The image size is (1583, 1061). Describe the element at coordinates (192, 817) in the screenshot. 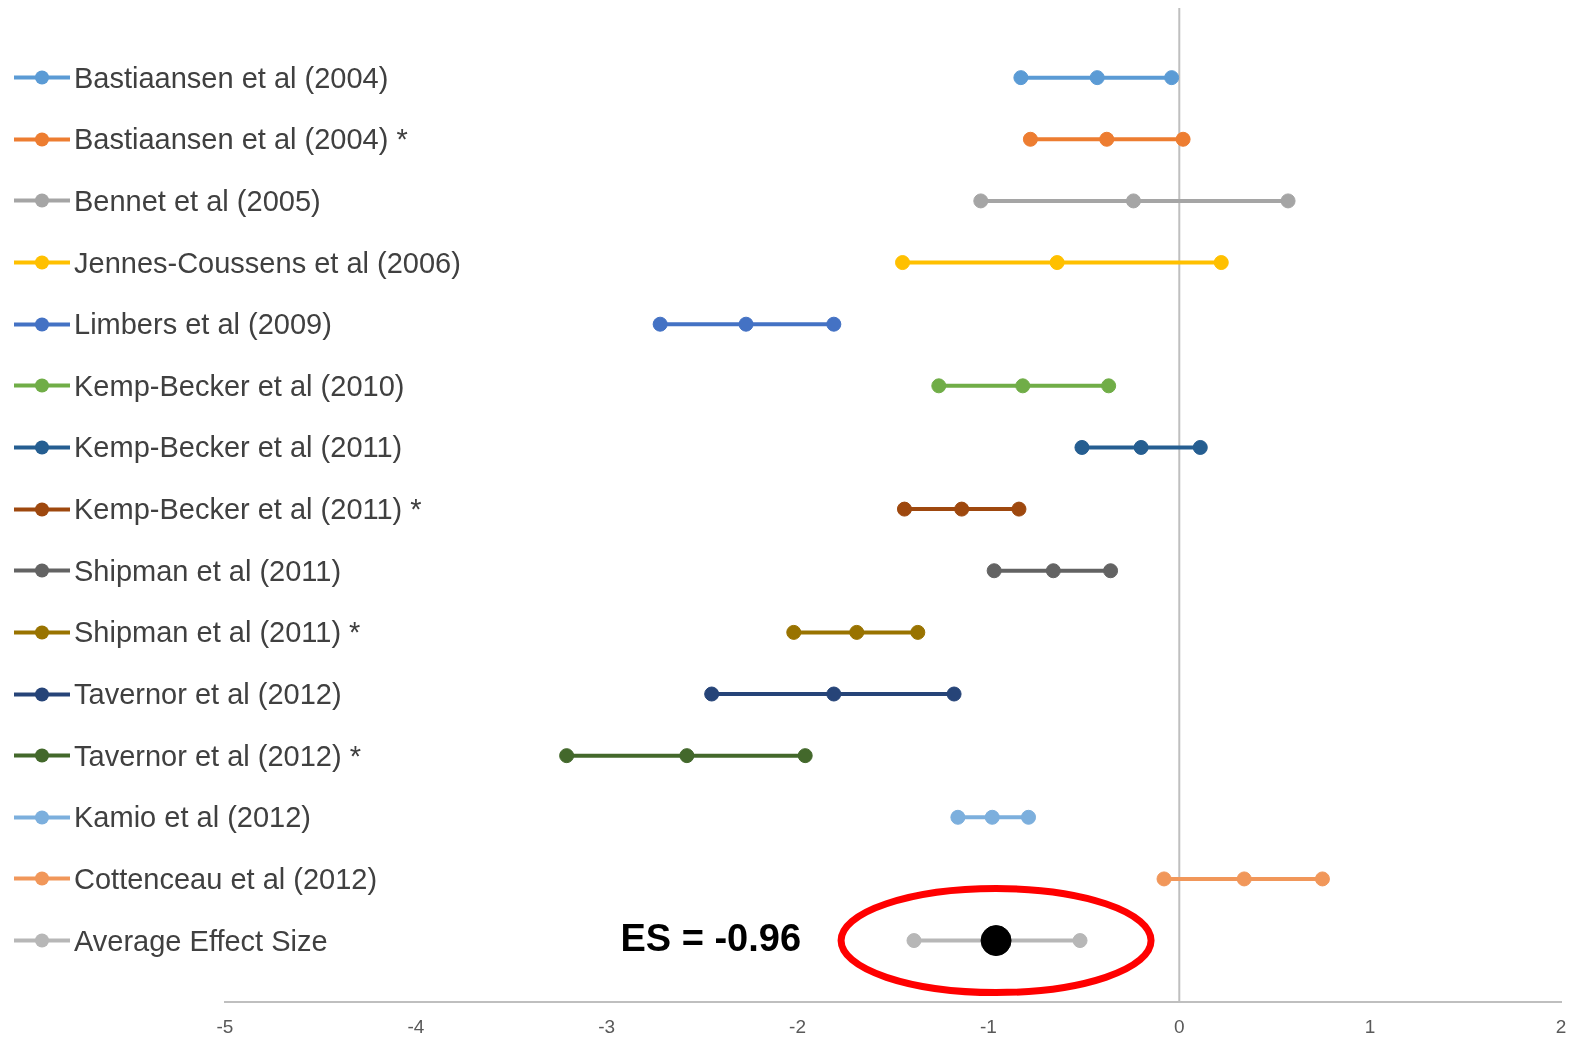

I see `y-tick-label: Kamio et al (2012)` at that location.